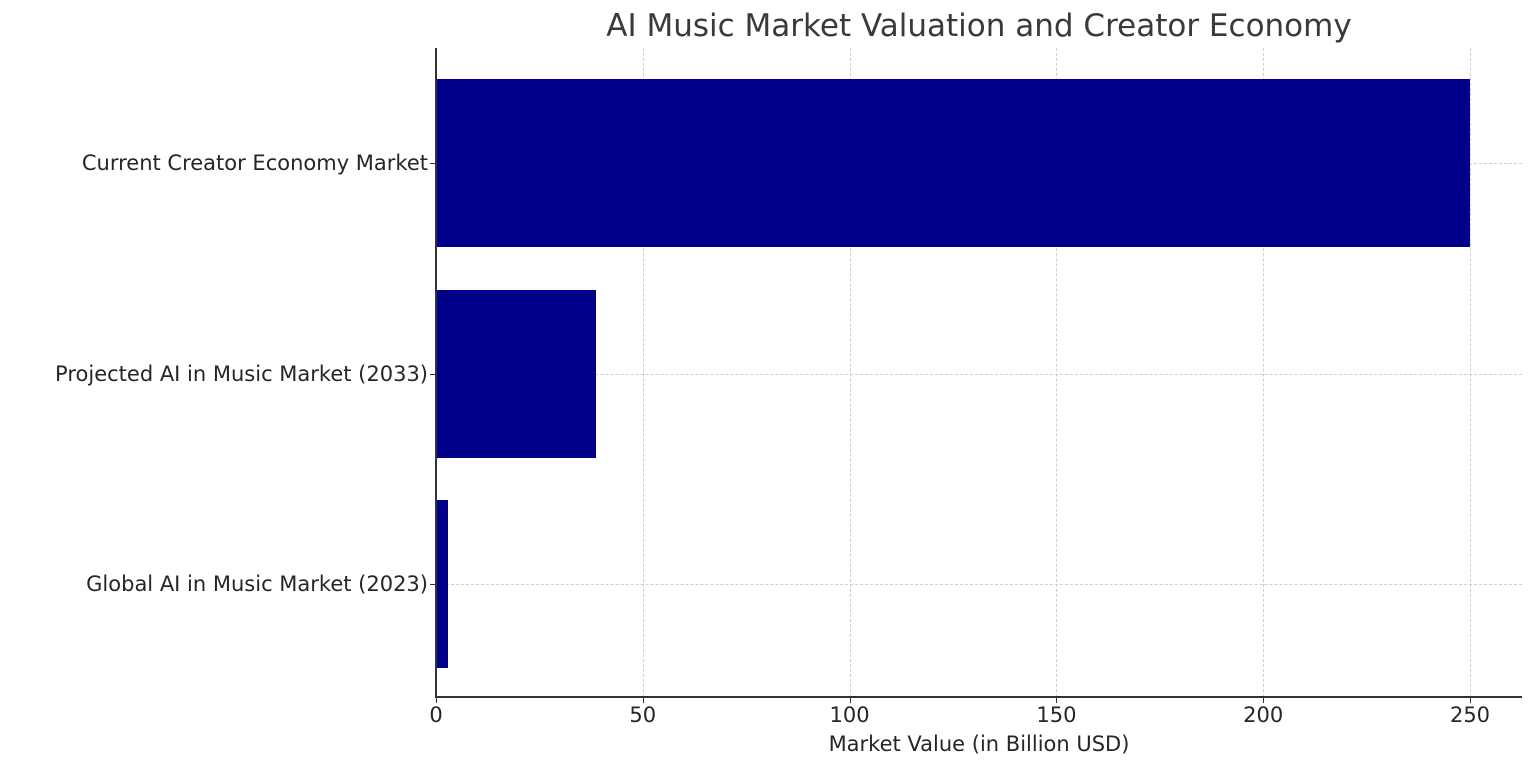 The image size is (1536, 772). I want to click on x-tick-label: 150, so click(1056, 715).